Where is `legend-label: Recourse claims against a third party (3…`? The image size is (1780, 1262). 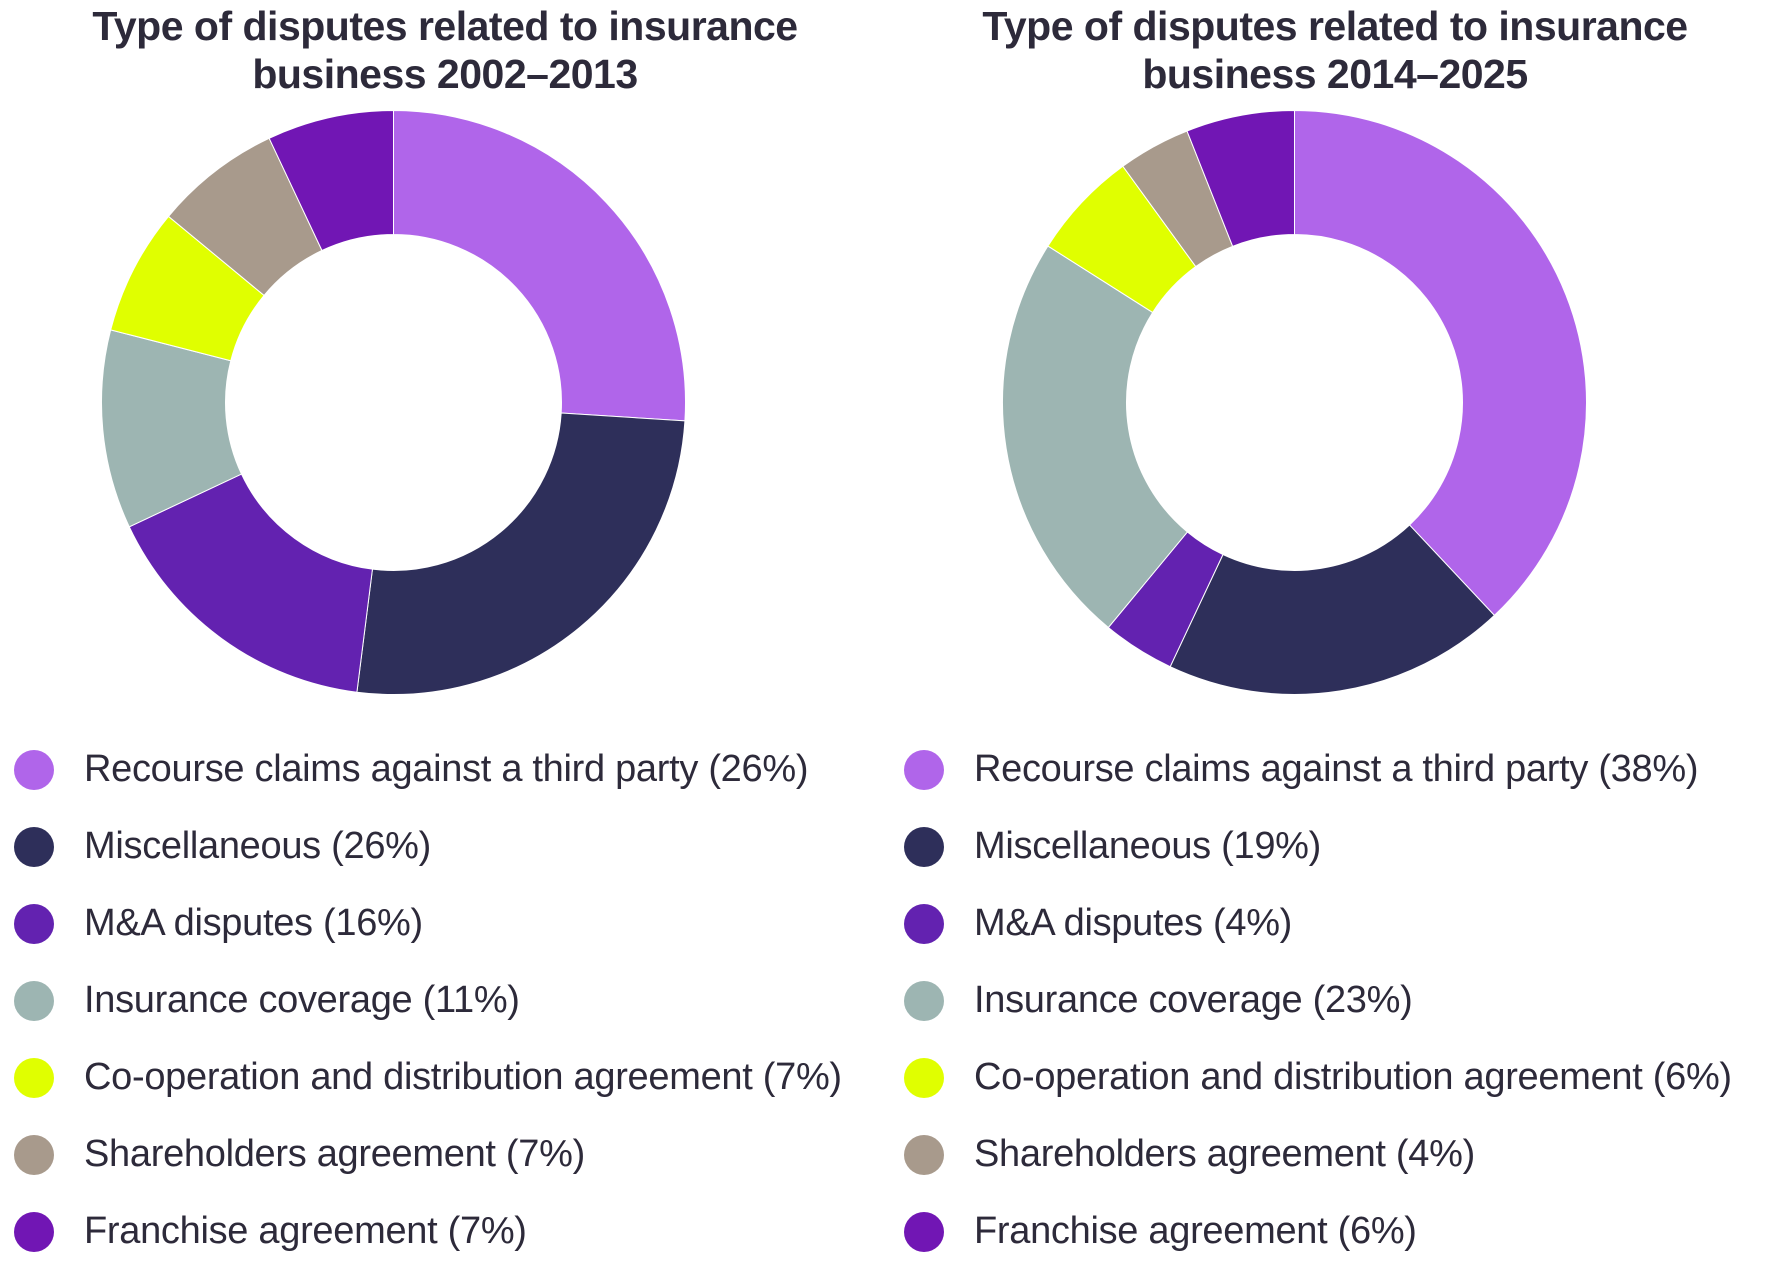
legend-label: Recourse claims against a third party (3… is located at coordinates (1336, 769).